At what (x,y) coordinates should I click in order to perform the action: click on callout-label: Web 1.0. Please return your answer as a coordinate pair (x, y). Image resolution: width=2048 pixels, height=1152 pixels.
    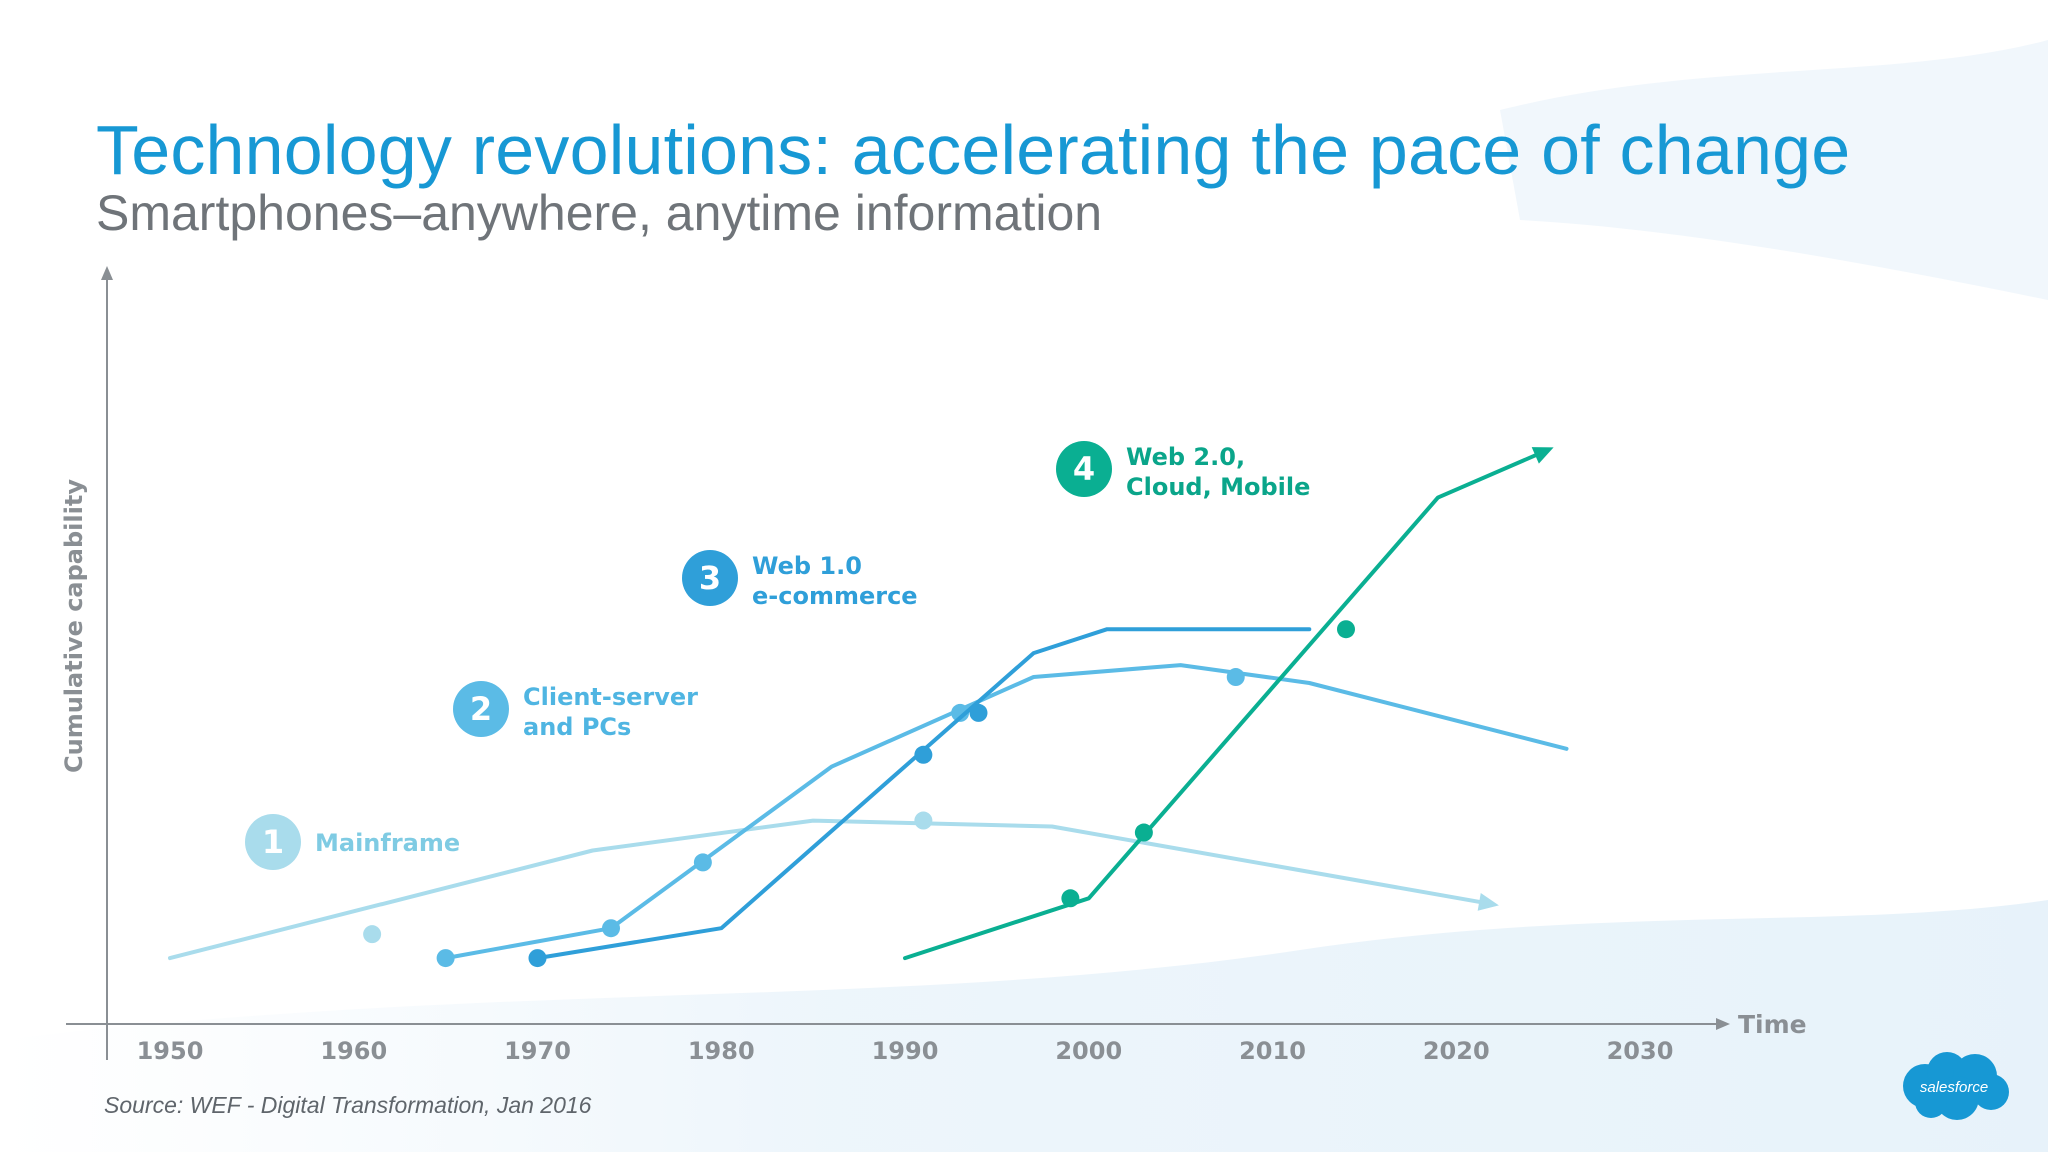
    Looking at the image, I should click on (807, 566).